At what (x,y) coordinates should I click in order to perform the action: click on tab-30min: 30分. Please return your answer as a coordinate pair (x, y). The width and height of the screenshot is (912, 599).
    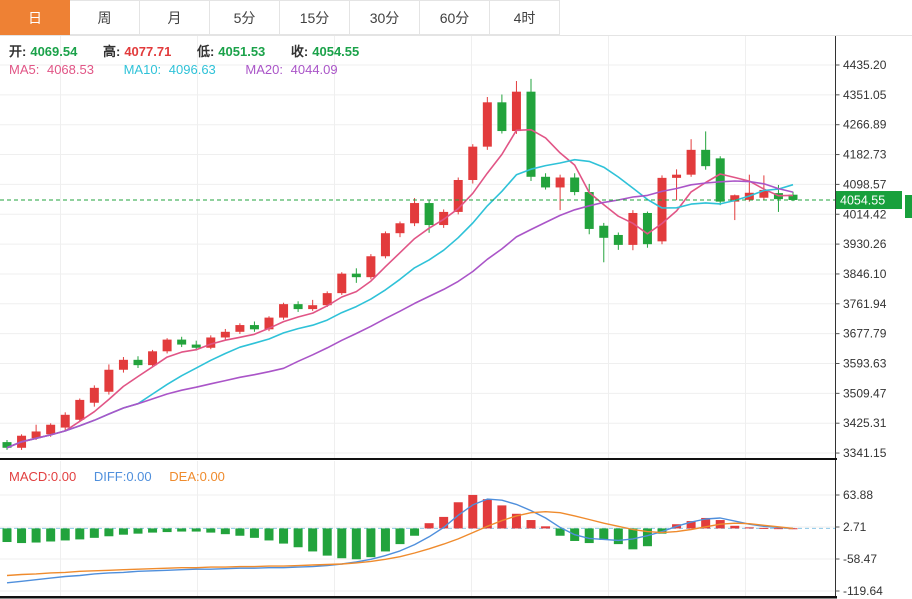
    Looking at the image, I should click on (385, 17).